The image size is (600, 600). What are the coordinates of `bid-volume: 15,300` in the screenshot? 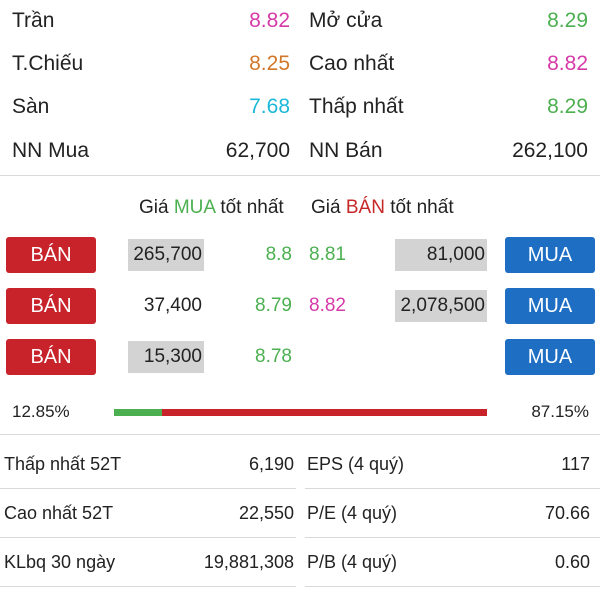 It's located at (166, 357).